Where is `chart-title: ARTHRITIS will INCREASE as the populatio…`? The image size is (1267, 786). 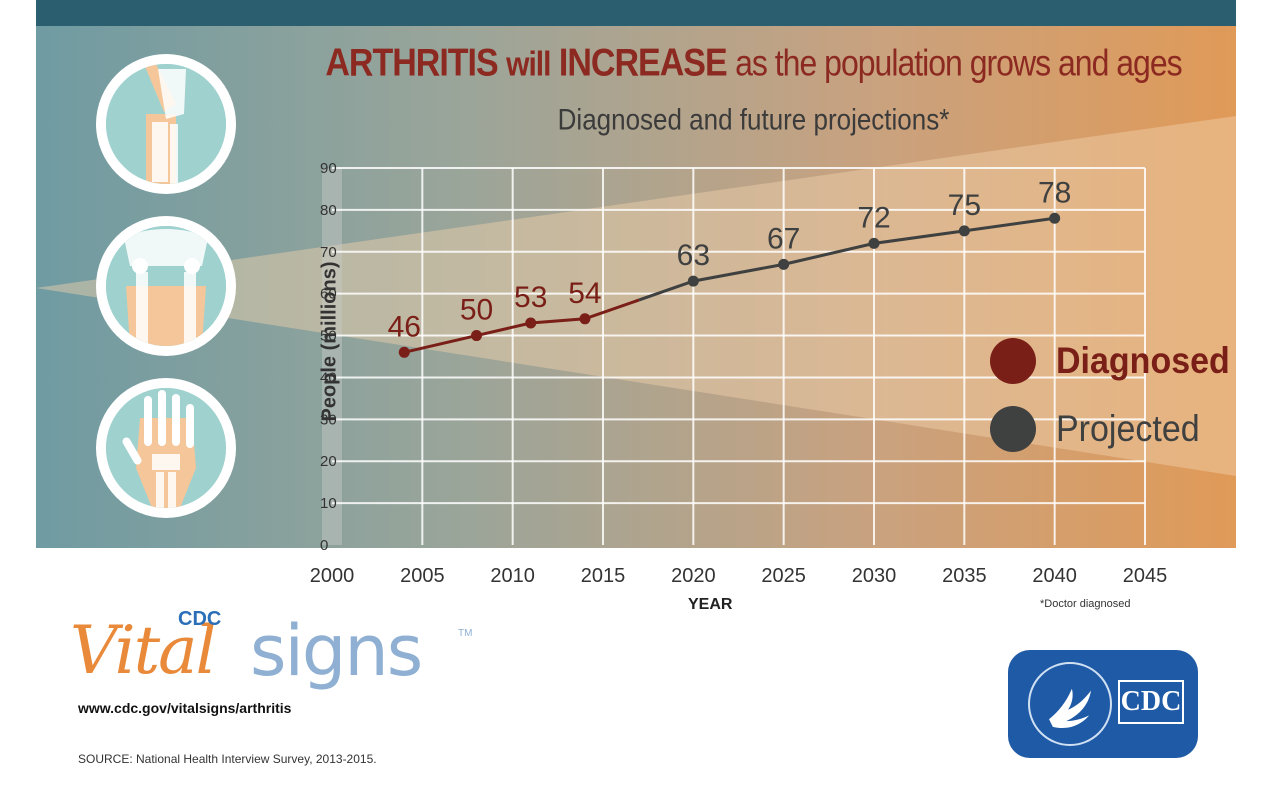 chart-title: ARTHRITIS will INCREASE as the populatio… is located at coordinates (633, 63).